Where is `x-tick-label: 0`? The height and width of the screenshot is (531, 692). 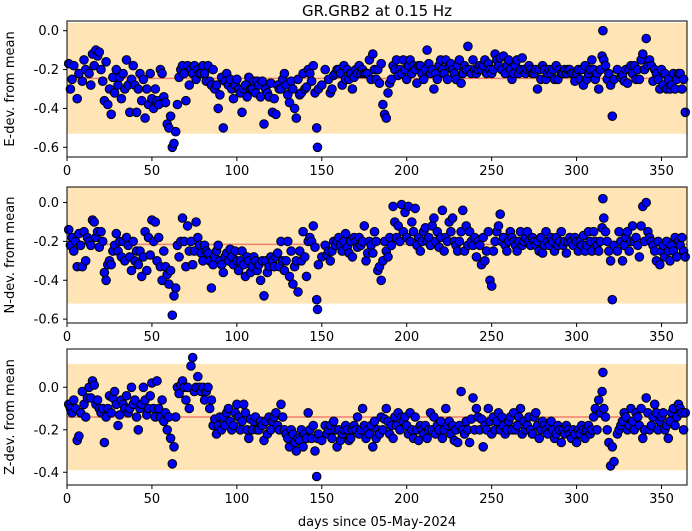
x-tick-label: 0 is located at coordinates (67, 337).